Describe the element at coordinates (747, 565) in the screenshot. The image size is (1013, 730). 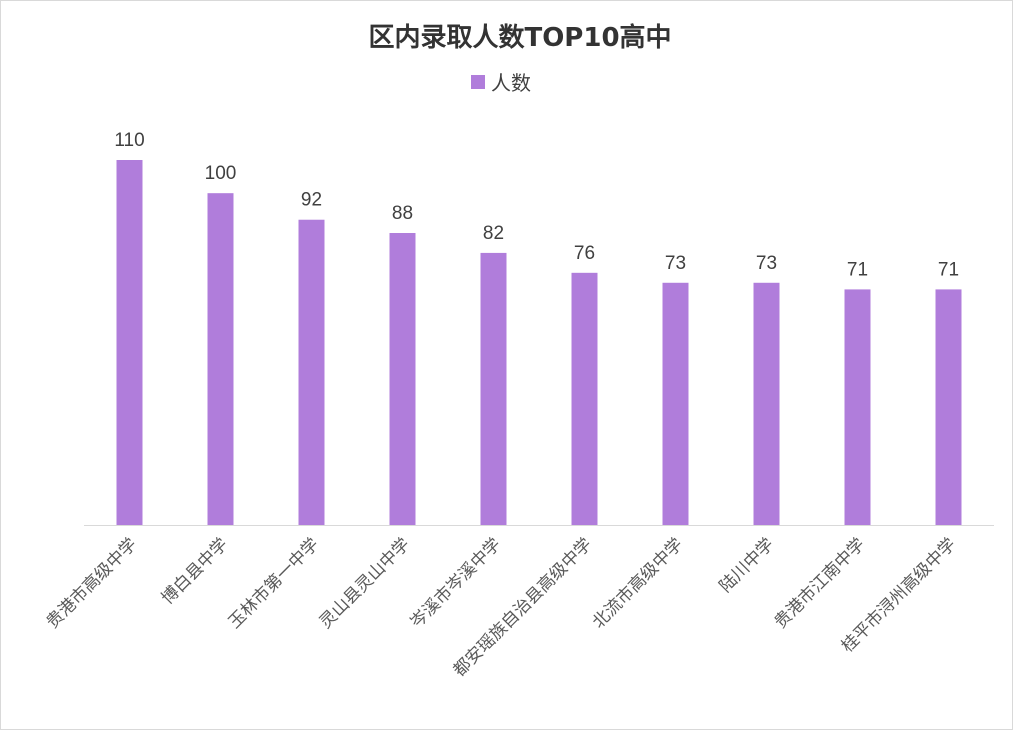
I see `category-label-8: 陆川中学` at that location.